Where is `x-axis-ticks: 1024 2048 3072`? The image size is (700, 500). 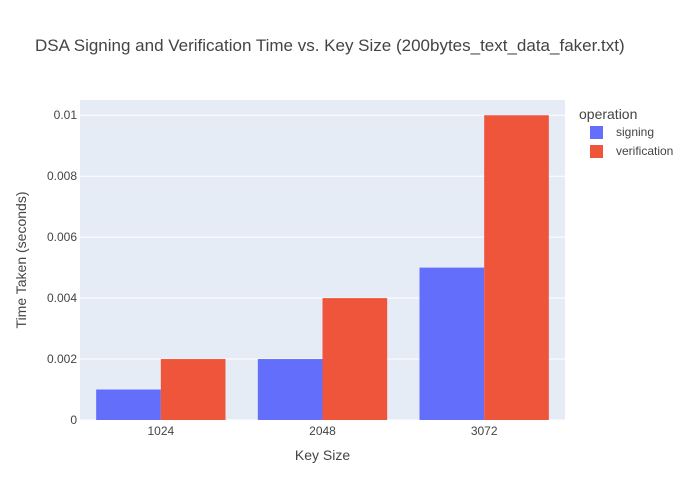
x-axis-ticks: 1024 2048 3072 is located at coordinates (322, 431).